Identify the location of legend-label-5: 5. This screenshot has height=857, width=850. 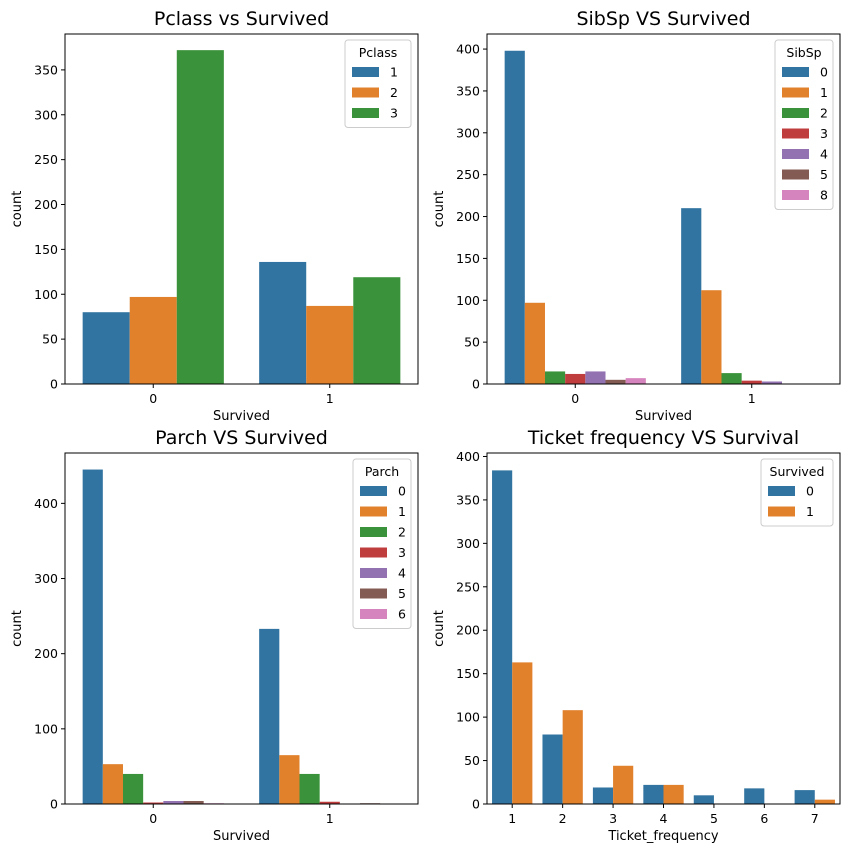
(824, 174).